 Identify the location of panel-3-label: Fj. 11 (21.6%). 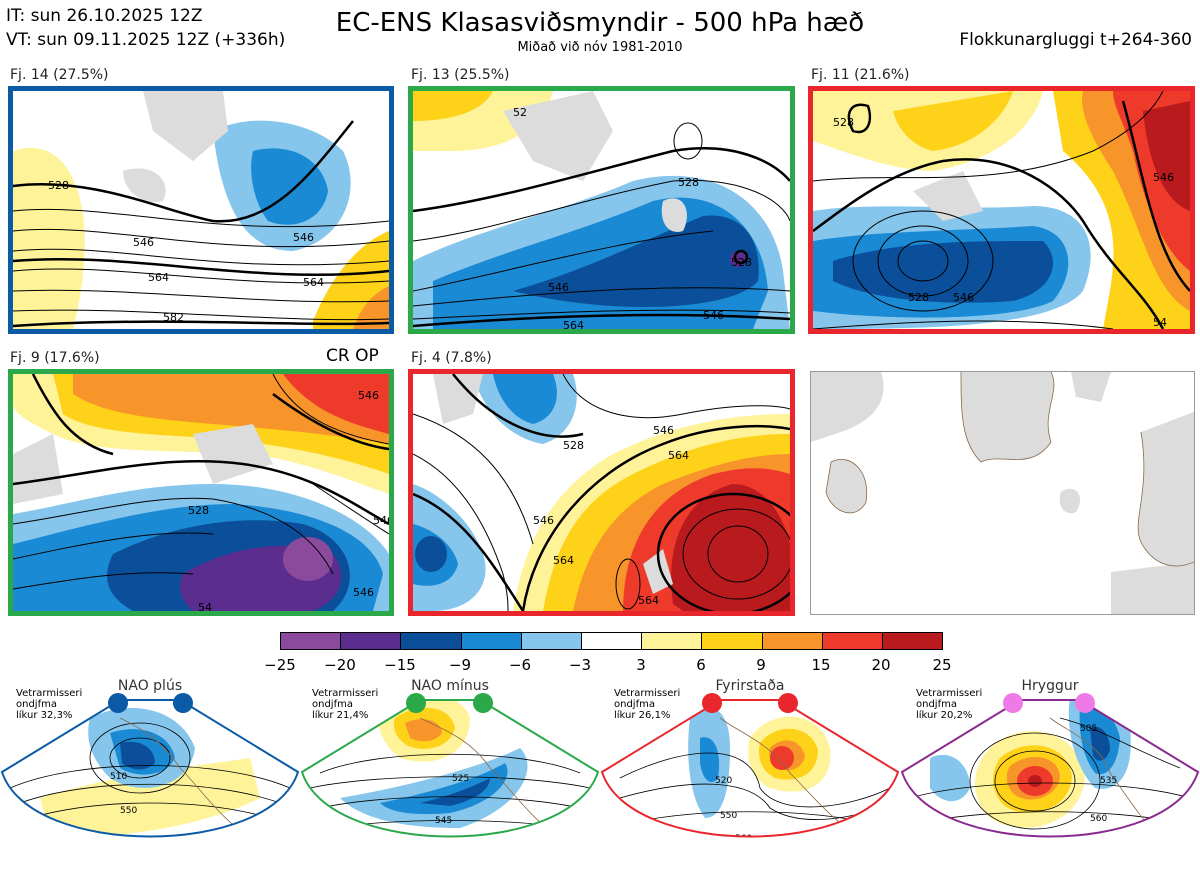
(860, 75).